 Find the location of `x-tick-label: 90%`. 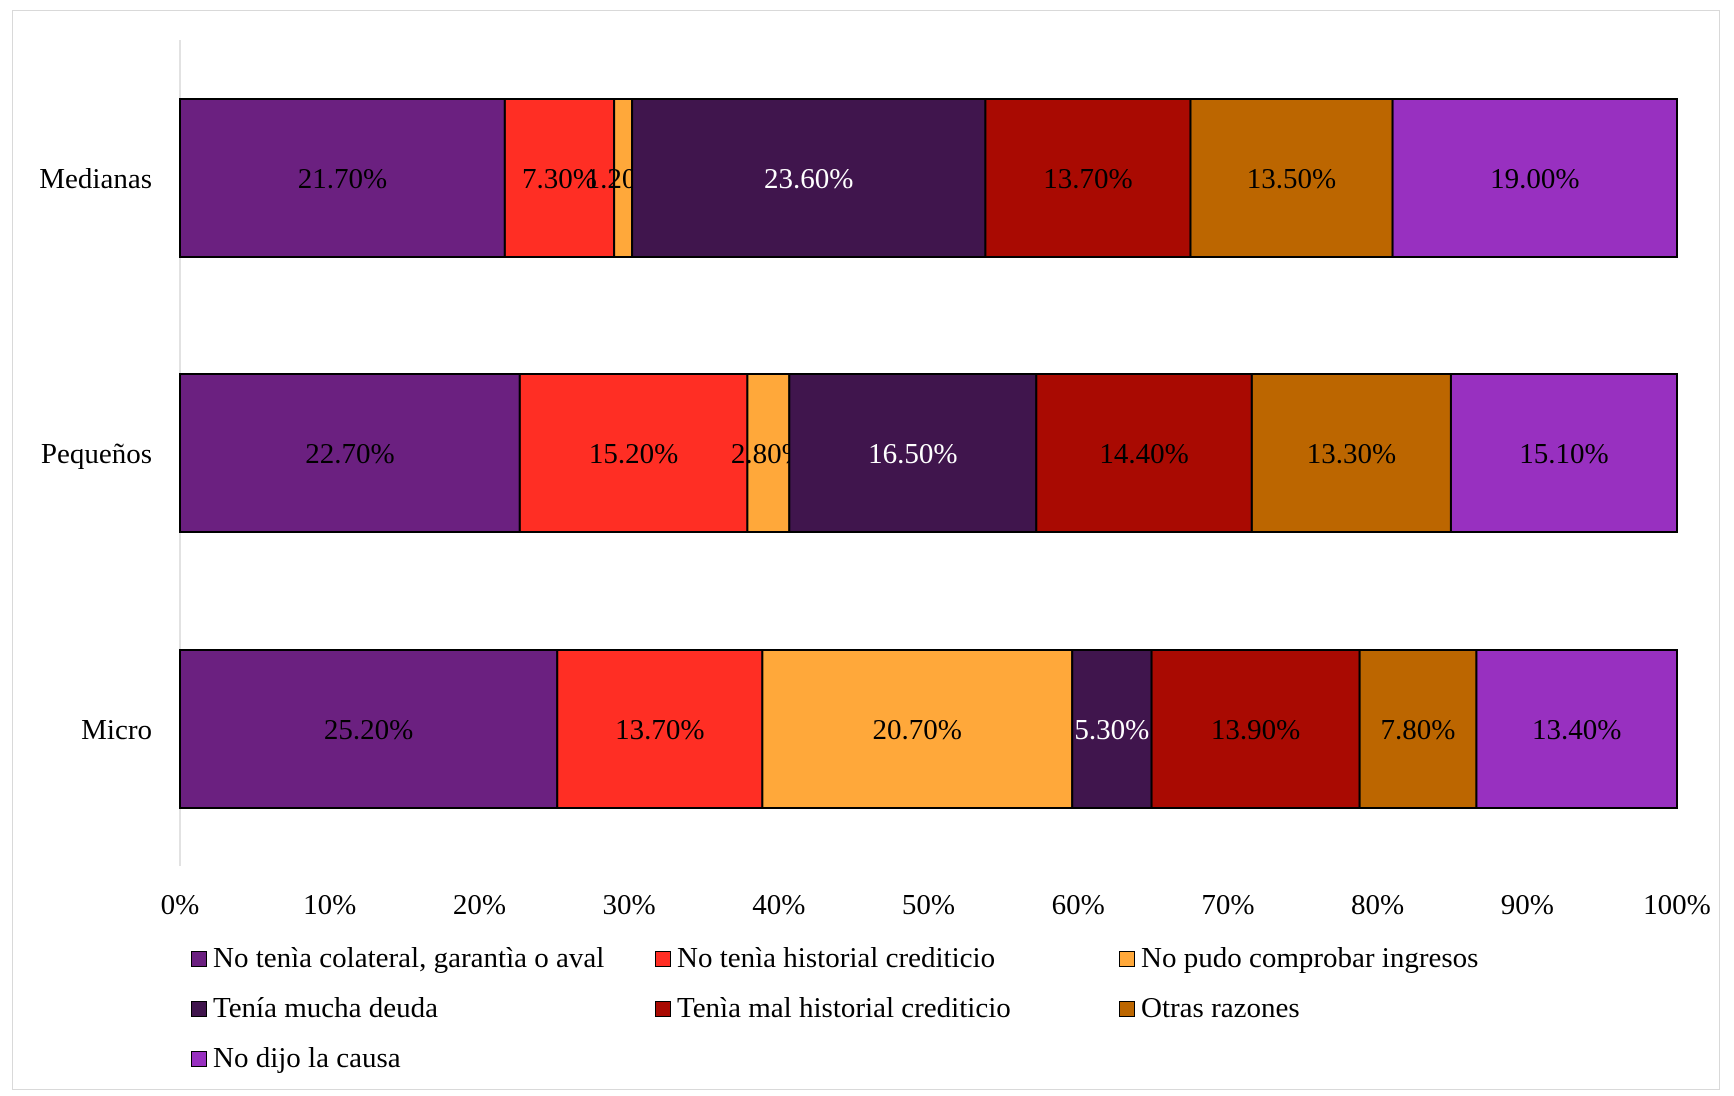

x-tick-label: 90% is located at coordinates (1527, 905).